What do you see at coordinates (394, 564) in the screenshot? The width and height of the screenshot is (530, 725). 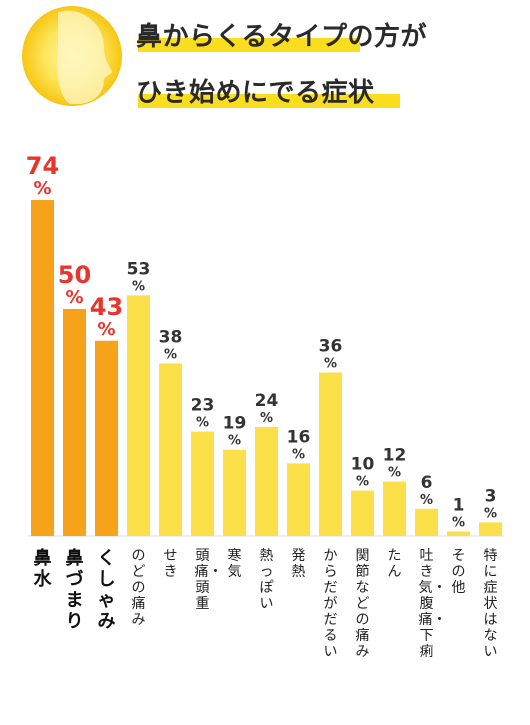 I see `category-label-12: たん` at bounding box center [394, 564].